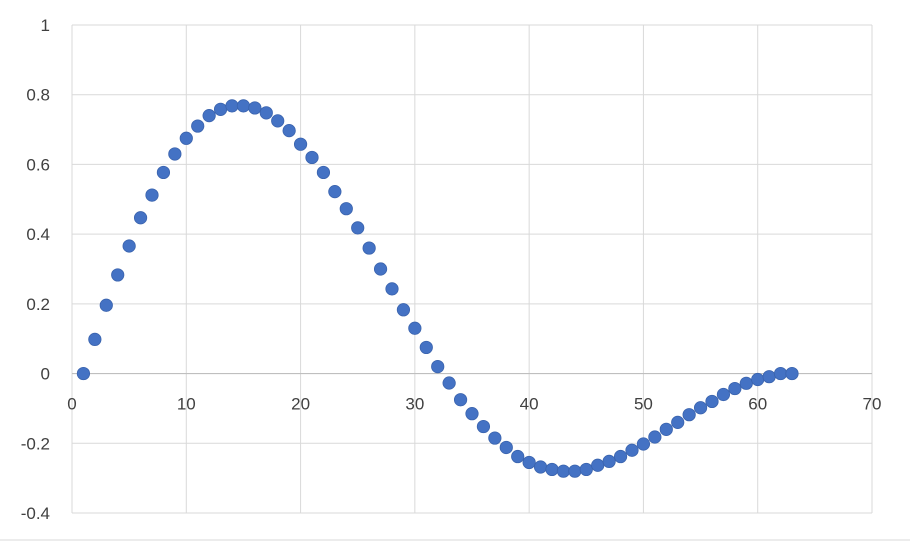 The height and width of the screenshot is (543, 910). What do you see at coordinates (45, 25) in the screenshot?
I see `y-tick-label: 1` at bounding box center [45, 25].